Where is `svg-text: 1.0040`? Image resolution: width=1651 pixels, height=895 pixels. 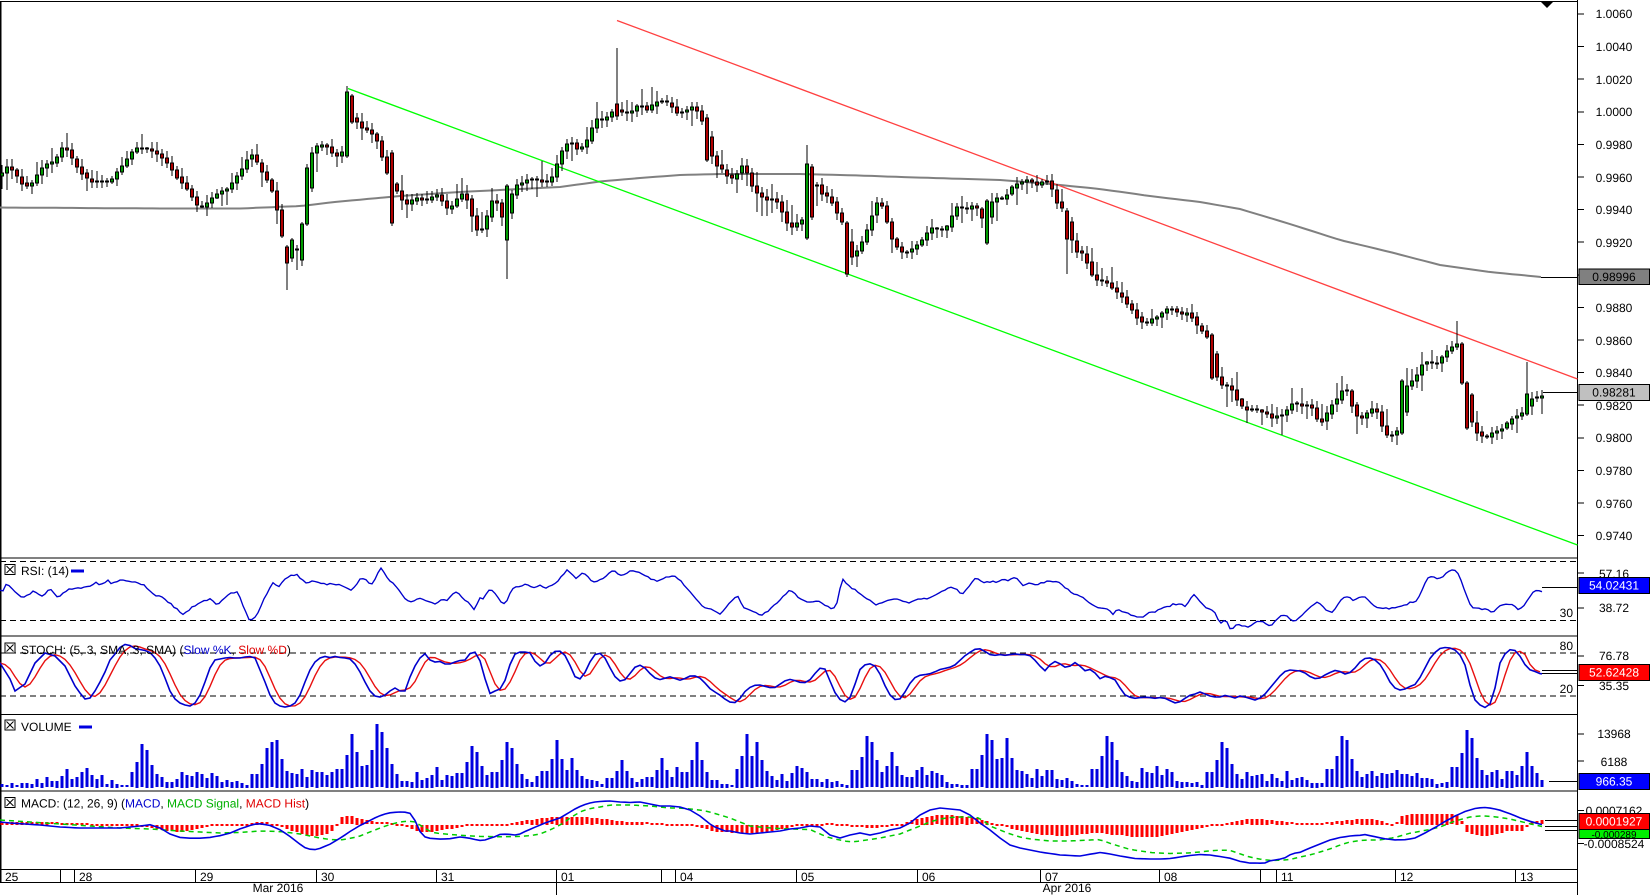 svg-text: 1.0040 is located at coordinates (1614, 47).